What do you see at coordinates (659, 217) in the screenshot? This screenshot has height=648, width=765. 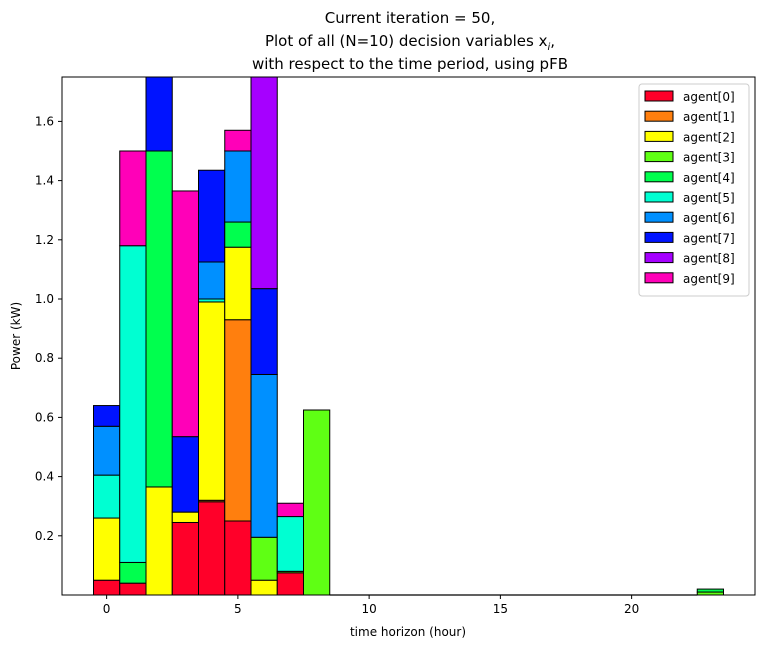 I see `legend-swatch-agent6` at bounding box center [659, 217].